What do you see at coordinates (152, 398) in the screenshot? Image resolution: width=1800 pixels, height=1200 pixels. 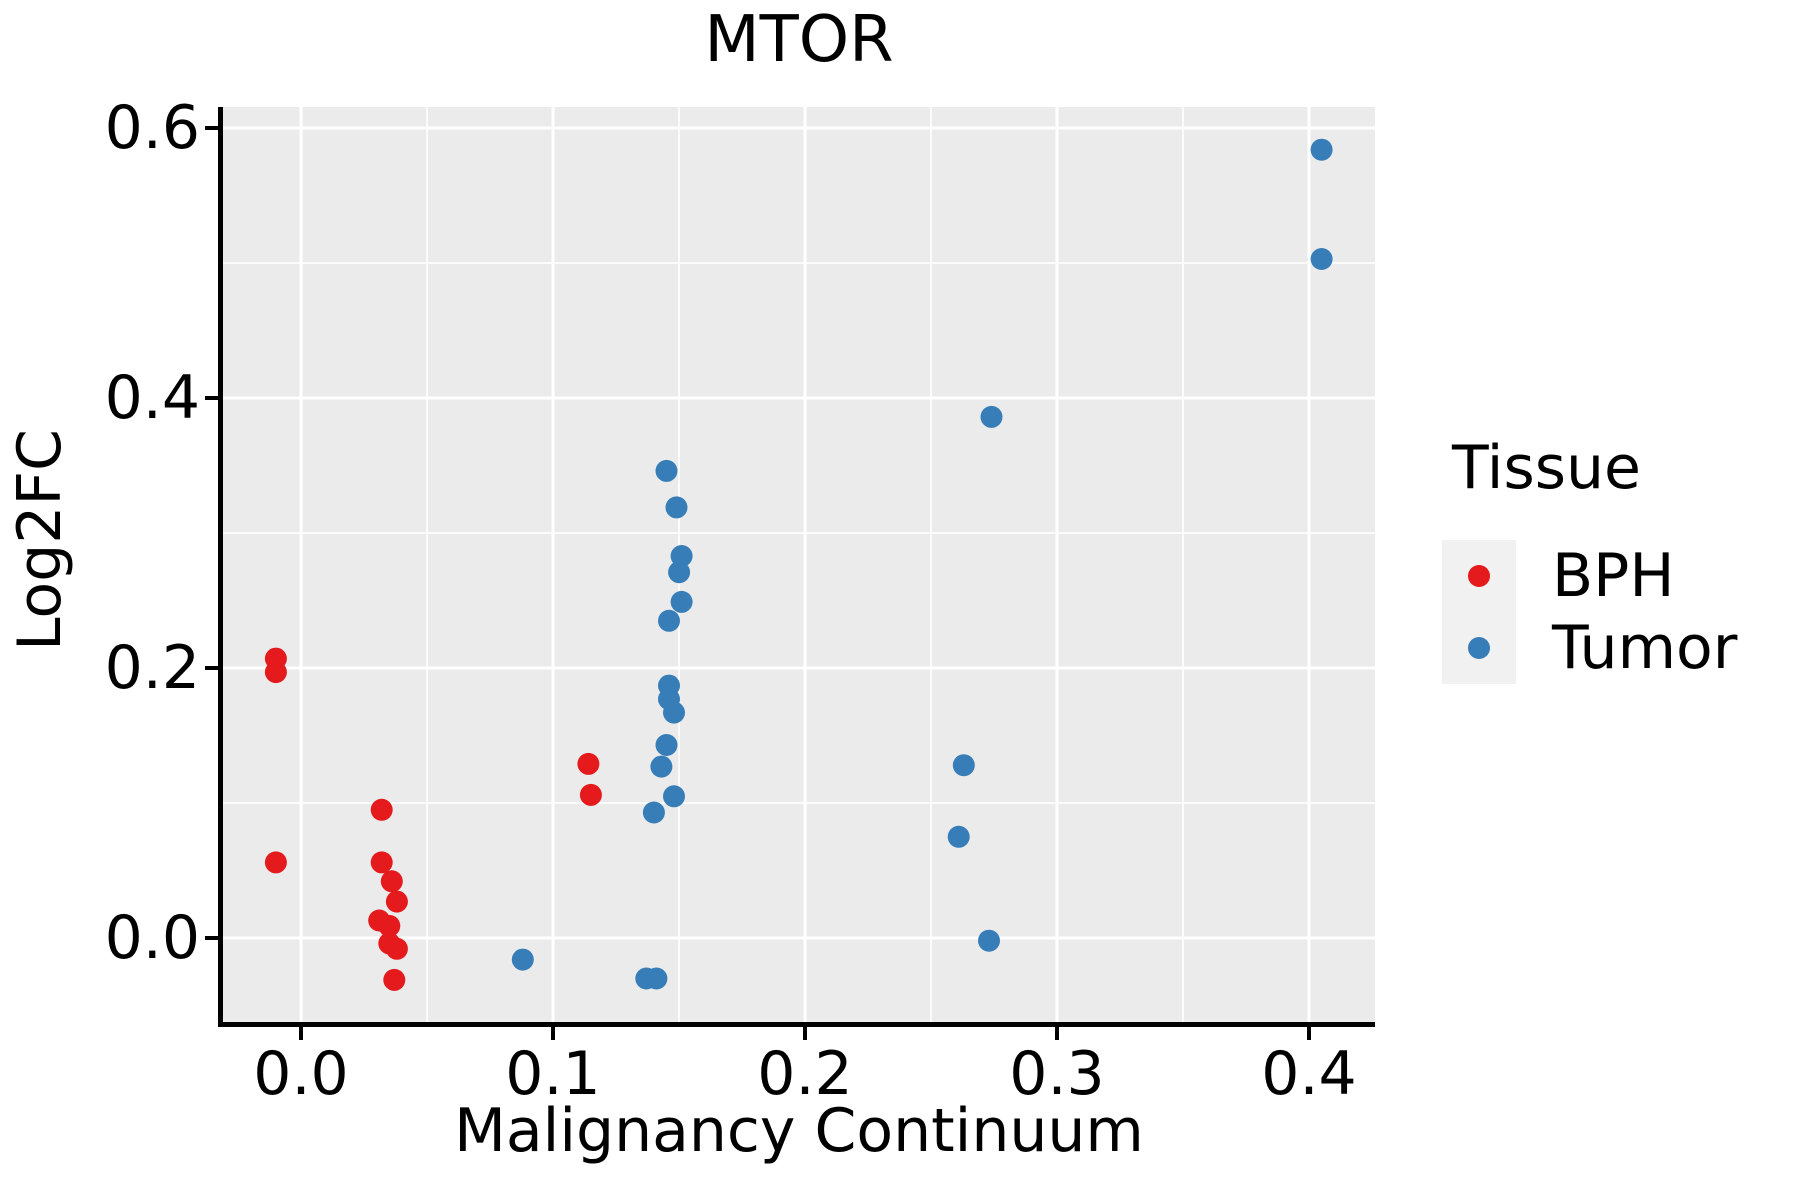 I see `y-tick-label: 0.4` at bounding box center [152, 398].